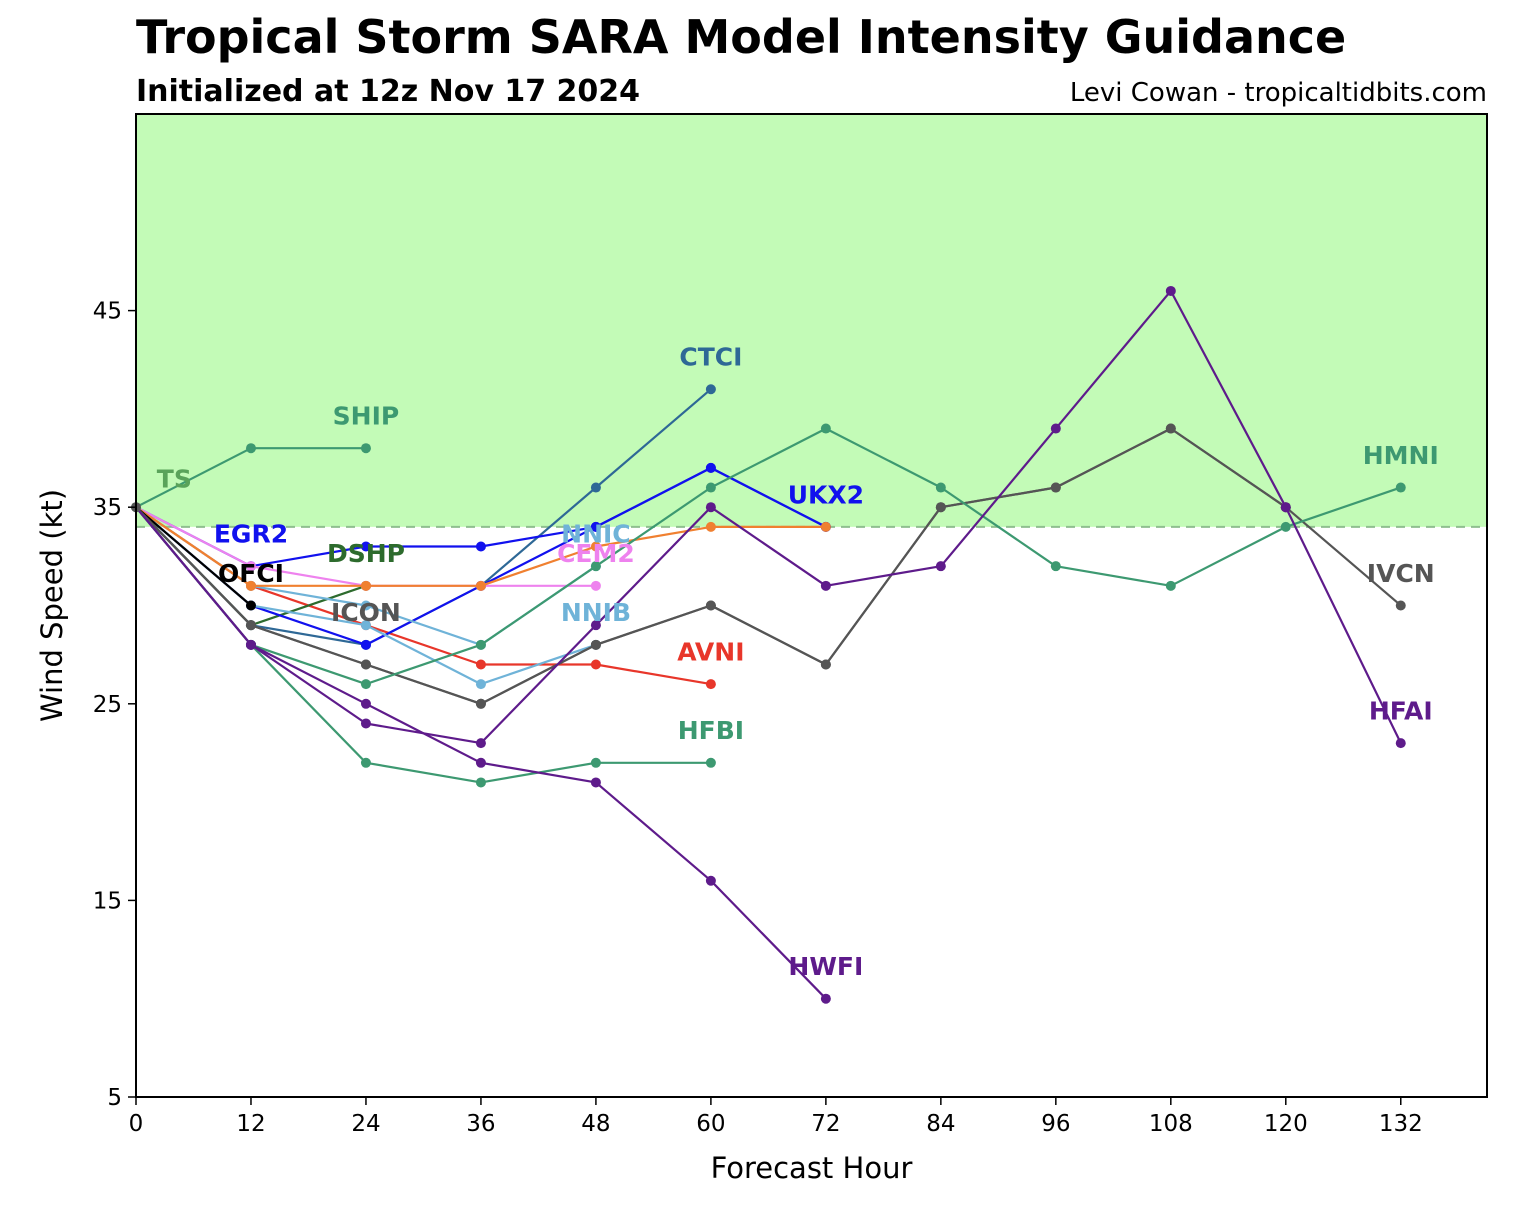 The height and width of the screenshot is (1226, 1524). Describe the element at coordinates (366, 612) in the screenshot. I see `series-label-icon: ICON` at that location.